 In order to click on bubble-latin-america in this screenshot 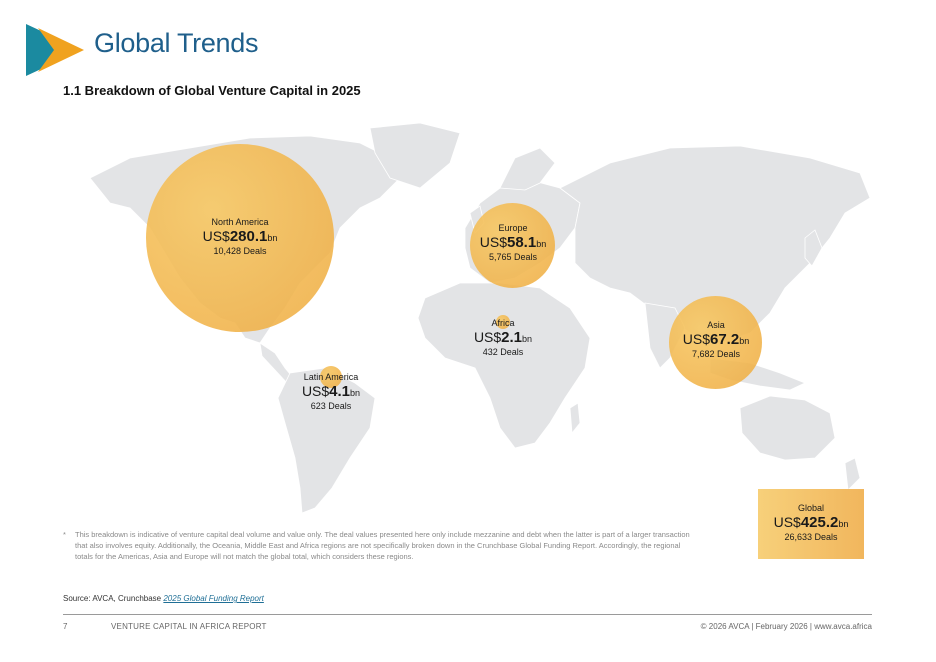, I will do `click(331, 377)`.